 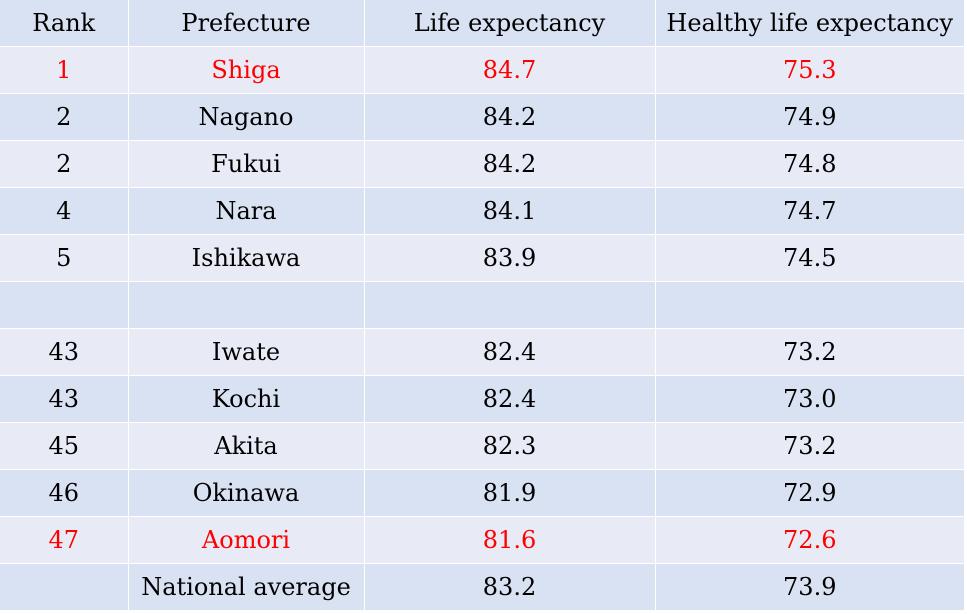 What do you see at coordinates (809, 70) in the screenshot?
I see `healthy-life-expectancy-cell: 75.3` at bounding box center [809, 70].